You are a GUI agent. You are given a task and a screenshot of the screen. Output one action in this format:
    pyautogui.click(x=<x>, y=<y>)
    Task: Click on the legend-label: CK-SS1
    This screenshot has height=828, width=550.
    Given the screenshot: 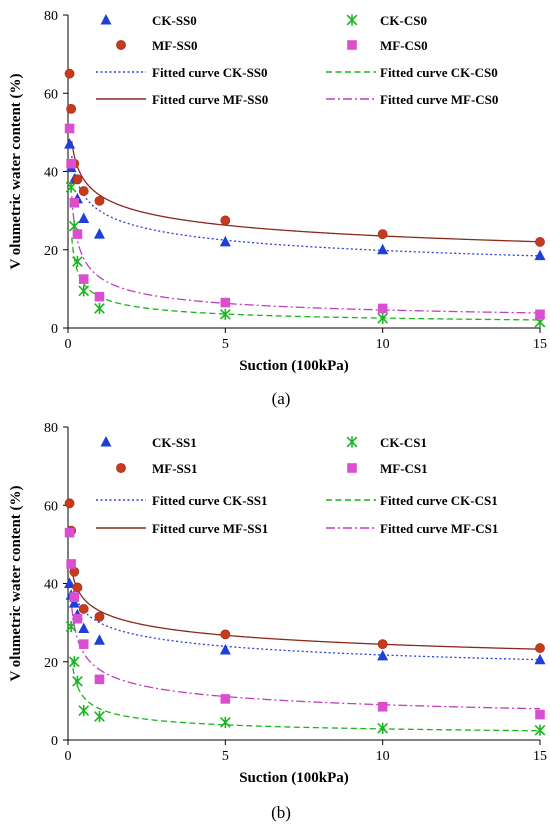 What is the action you would take?
    pyautogui.click(x=174, y=442)
    